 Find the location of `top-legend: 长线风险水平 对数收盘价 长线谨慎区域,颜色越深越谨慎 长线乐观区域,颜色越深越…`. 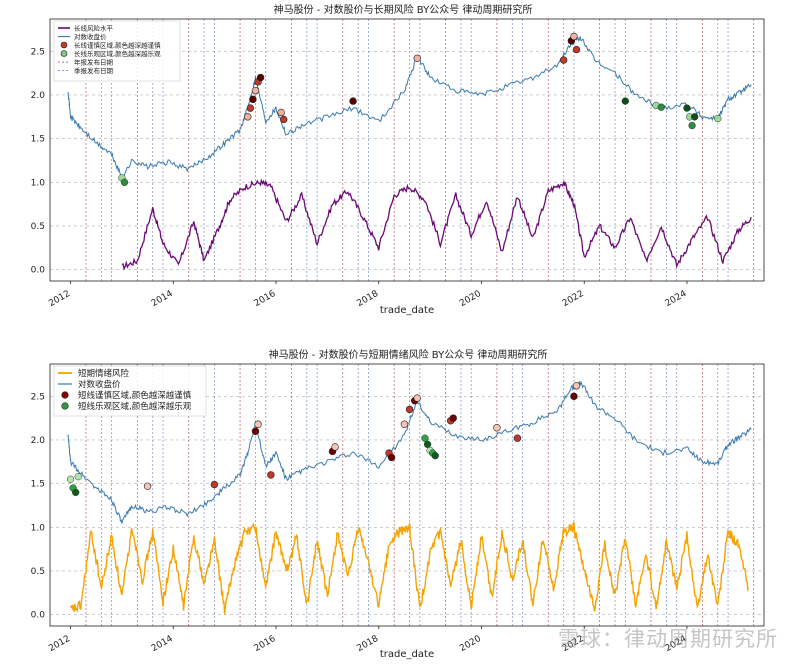

top-legend: 长线风险水平 对数收盘价 长线谨慎区域,颜色越深越谨慎 长线乐观区域,颜色越深越… is located at coordinates (117, 51).